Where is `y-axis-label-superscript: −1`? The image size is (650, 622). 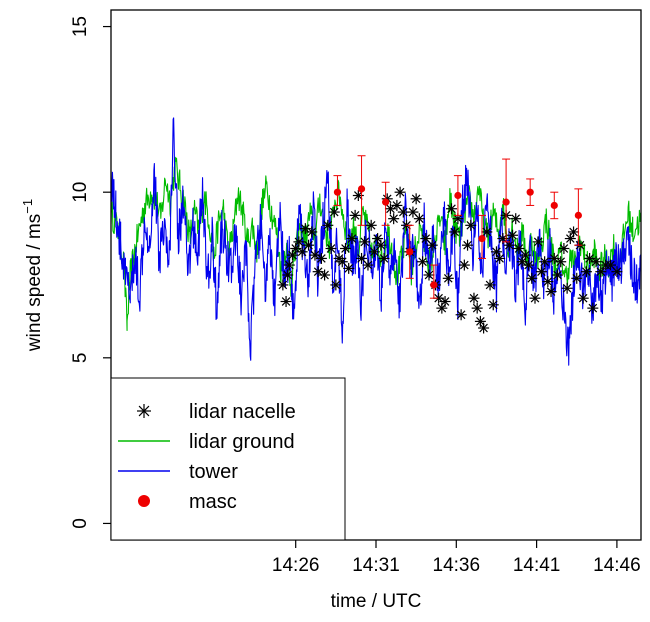 y-axis-label-superscript: −1 is located at coordinates (27, 206).